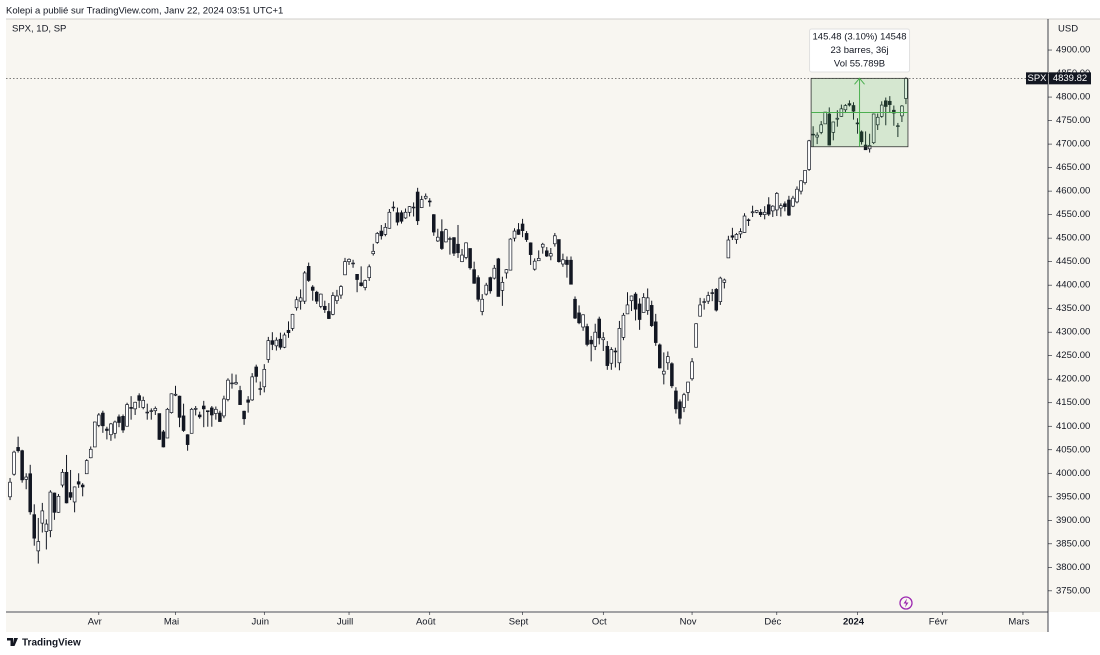 This screenshot has height=655, width=1100. What do you see at coordinates (51, 643) in the screenshot?
I see `footer: TradingView` at bounding box center [51, 643].